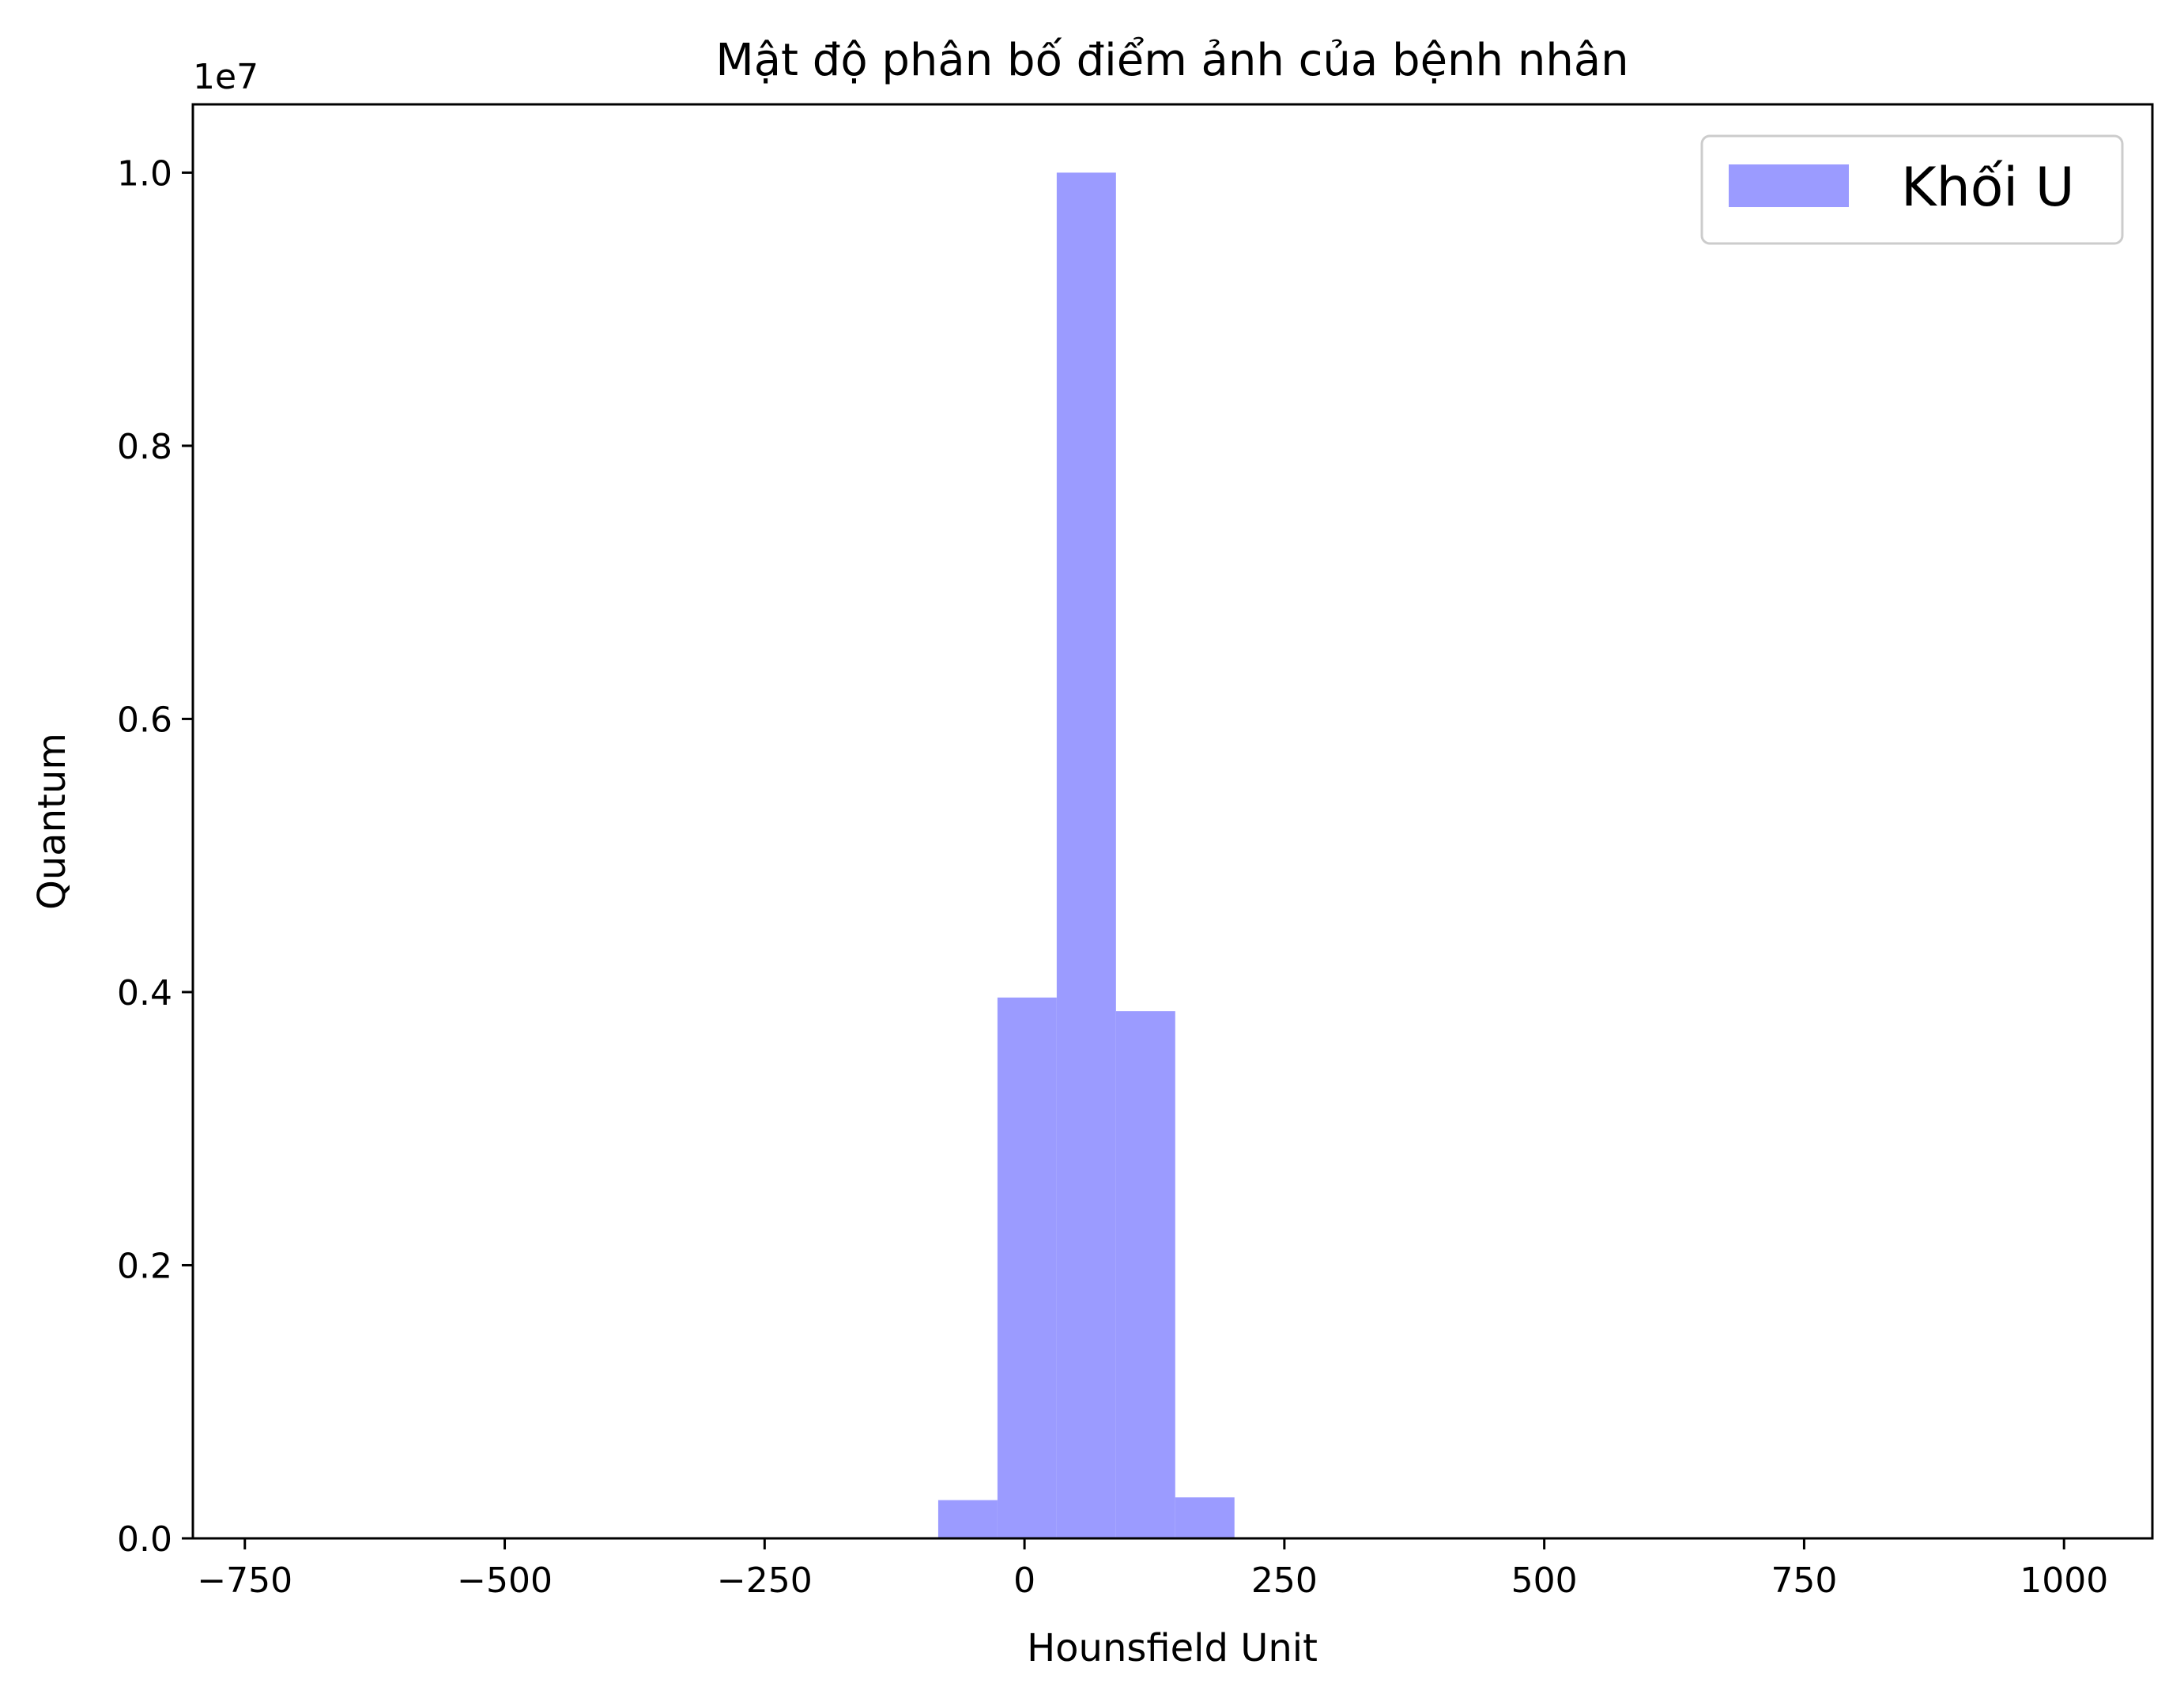 This screenshot has height=1702, width=2184. I want to click on legend-label: Khối U, so click(1988, 188).